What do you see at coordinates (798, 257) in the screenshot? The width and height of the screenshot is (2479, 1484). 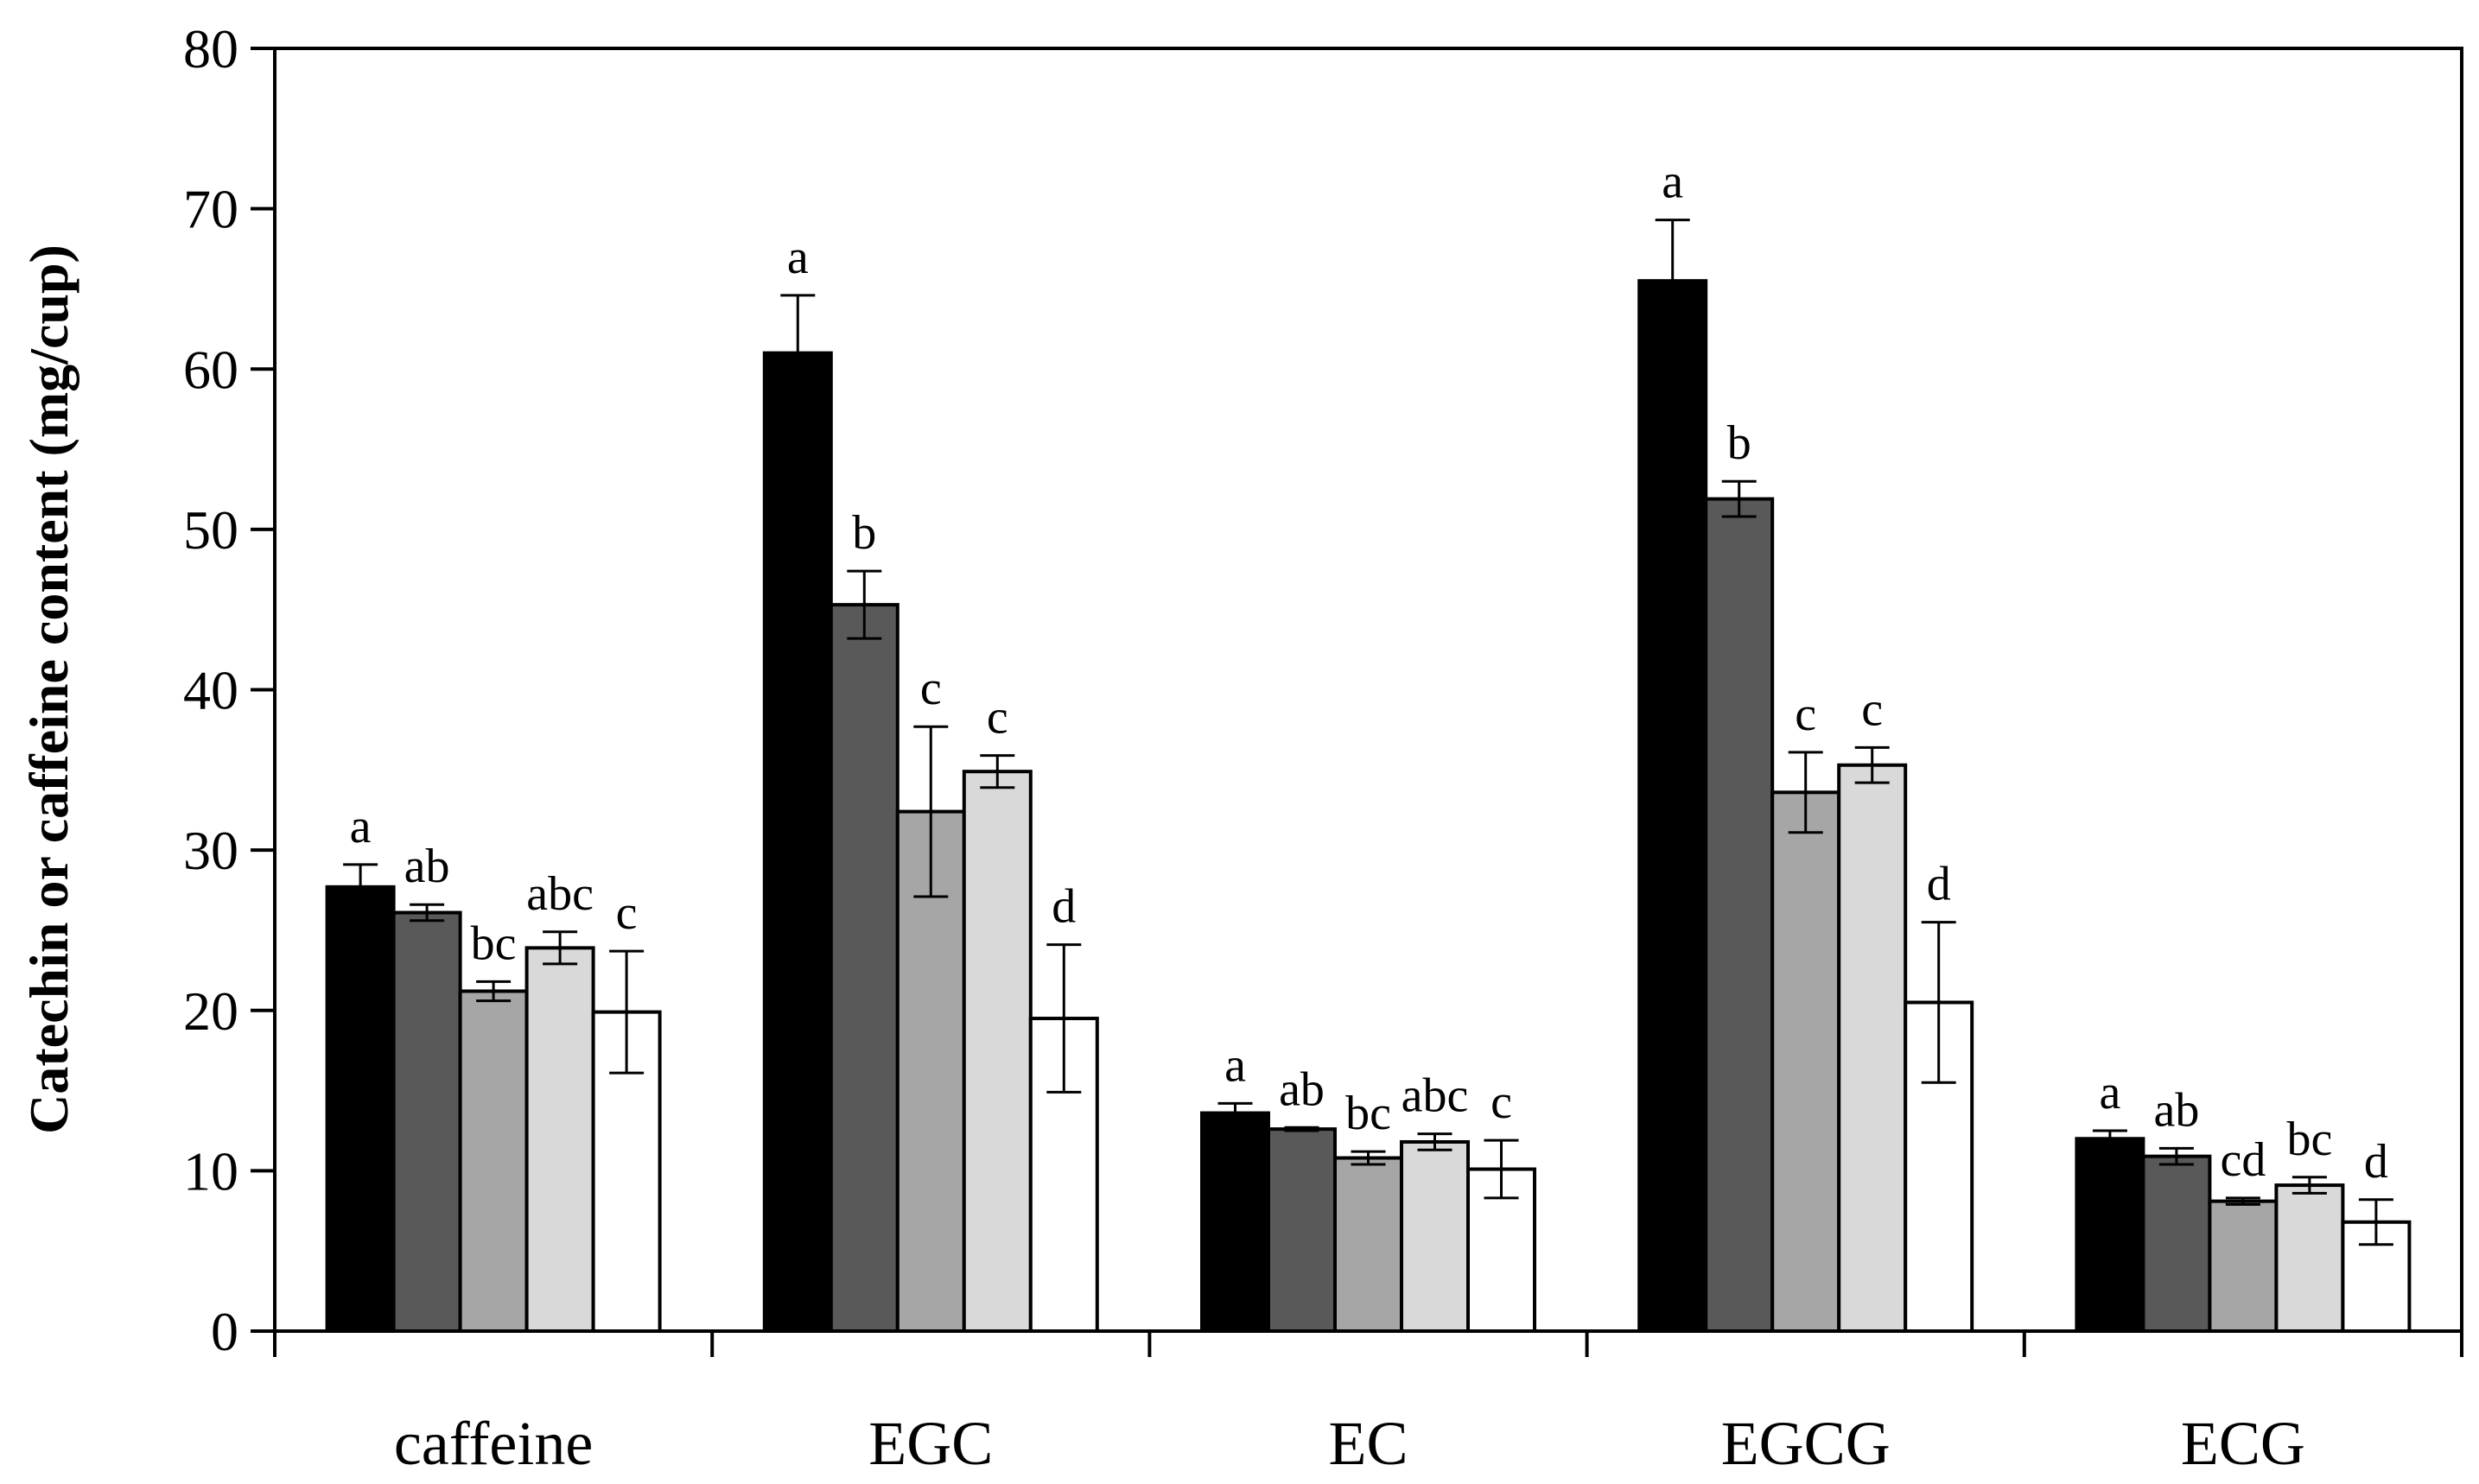 I see `sig-label-EGC-s1: a` at bounding box center [798, 257].